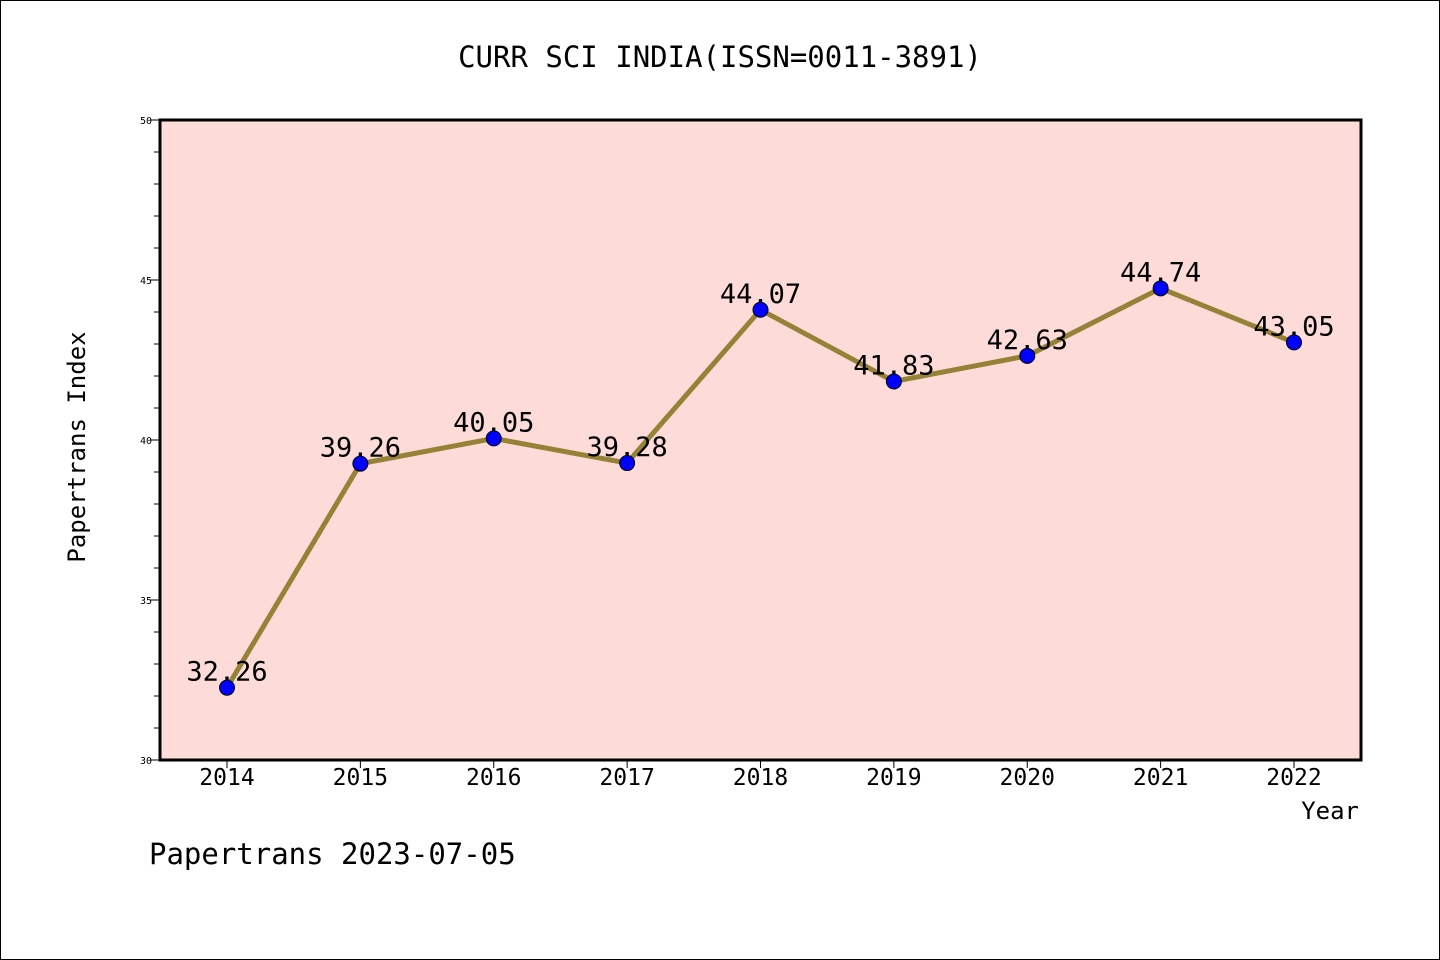 Image resolution: width=1440 pixels, height=960 pixels. I want to click on x-tick-label: 2022, so click(1293, 778).